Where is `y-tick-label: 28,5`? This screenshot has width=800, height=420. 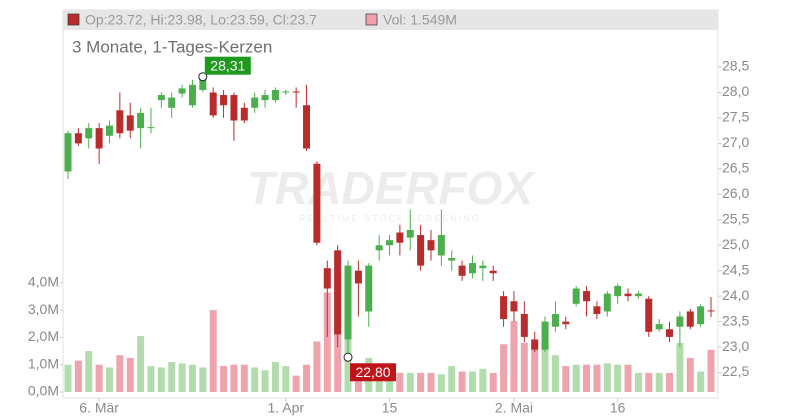 y-tick-label: 28,5 is located at coordinates (735, 66).